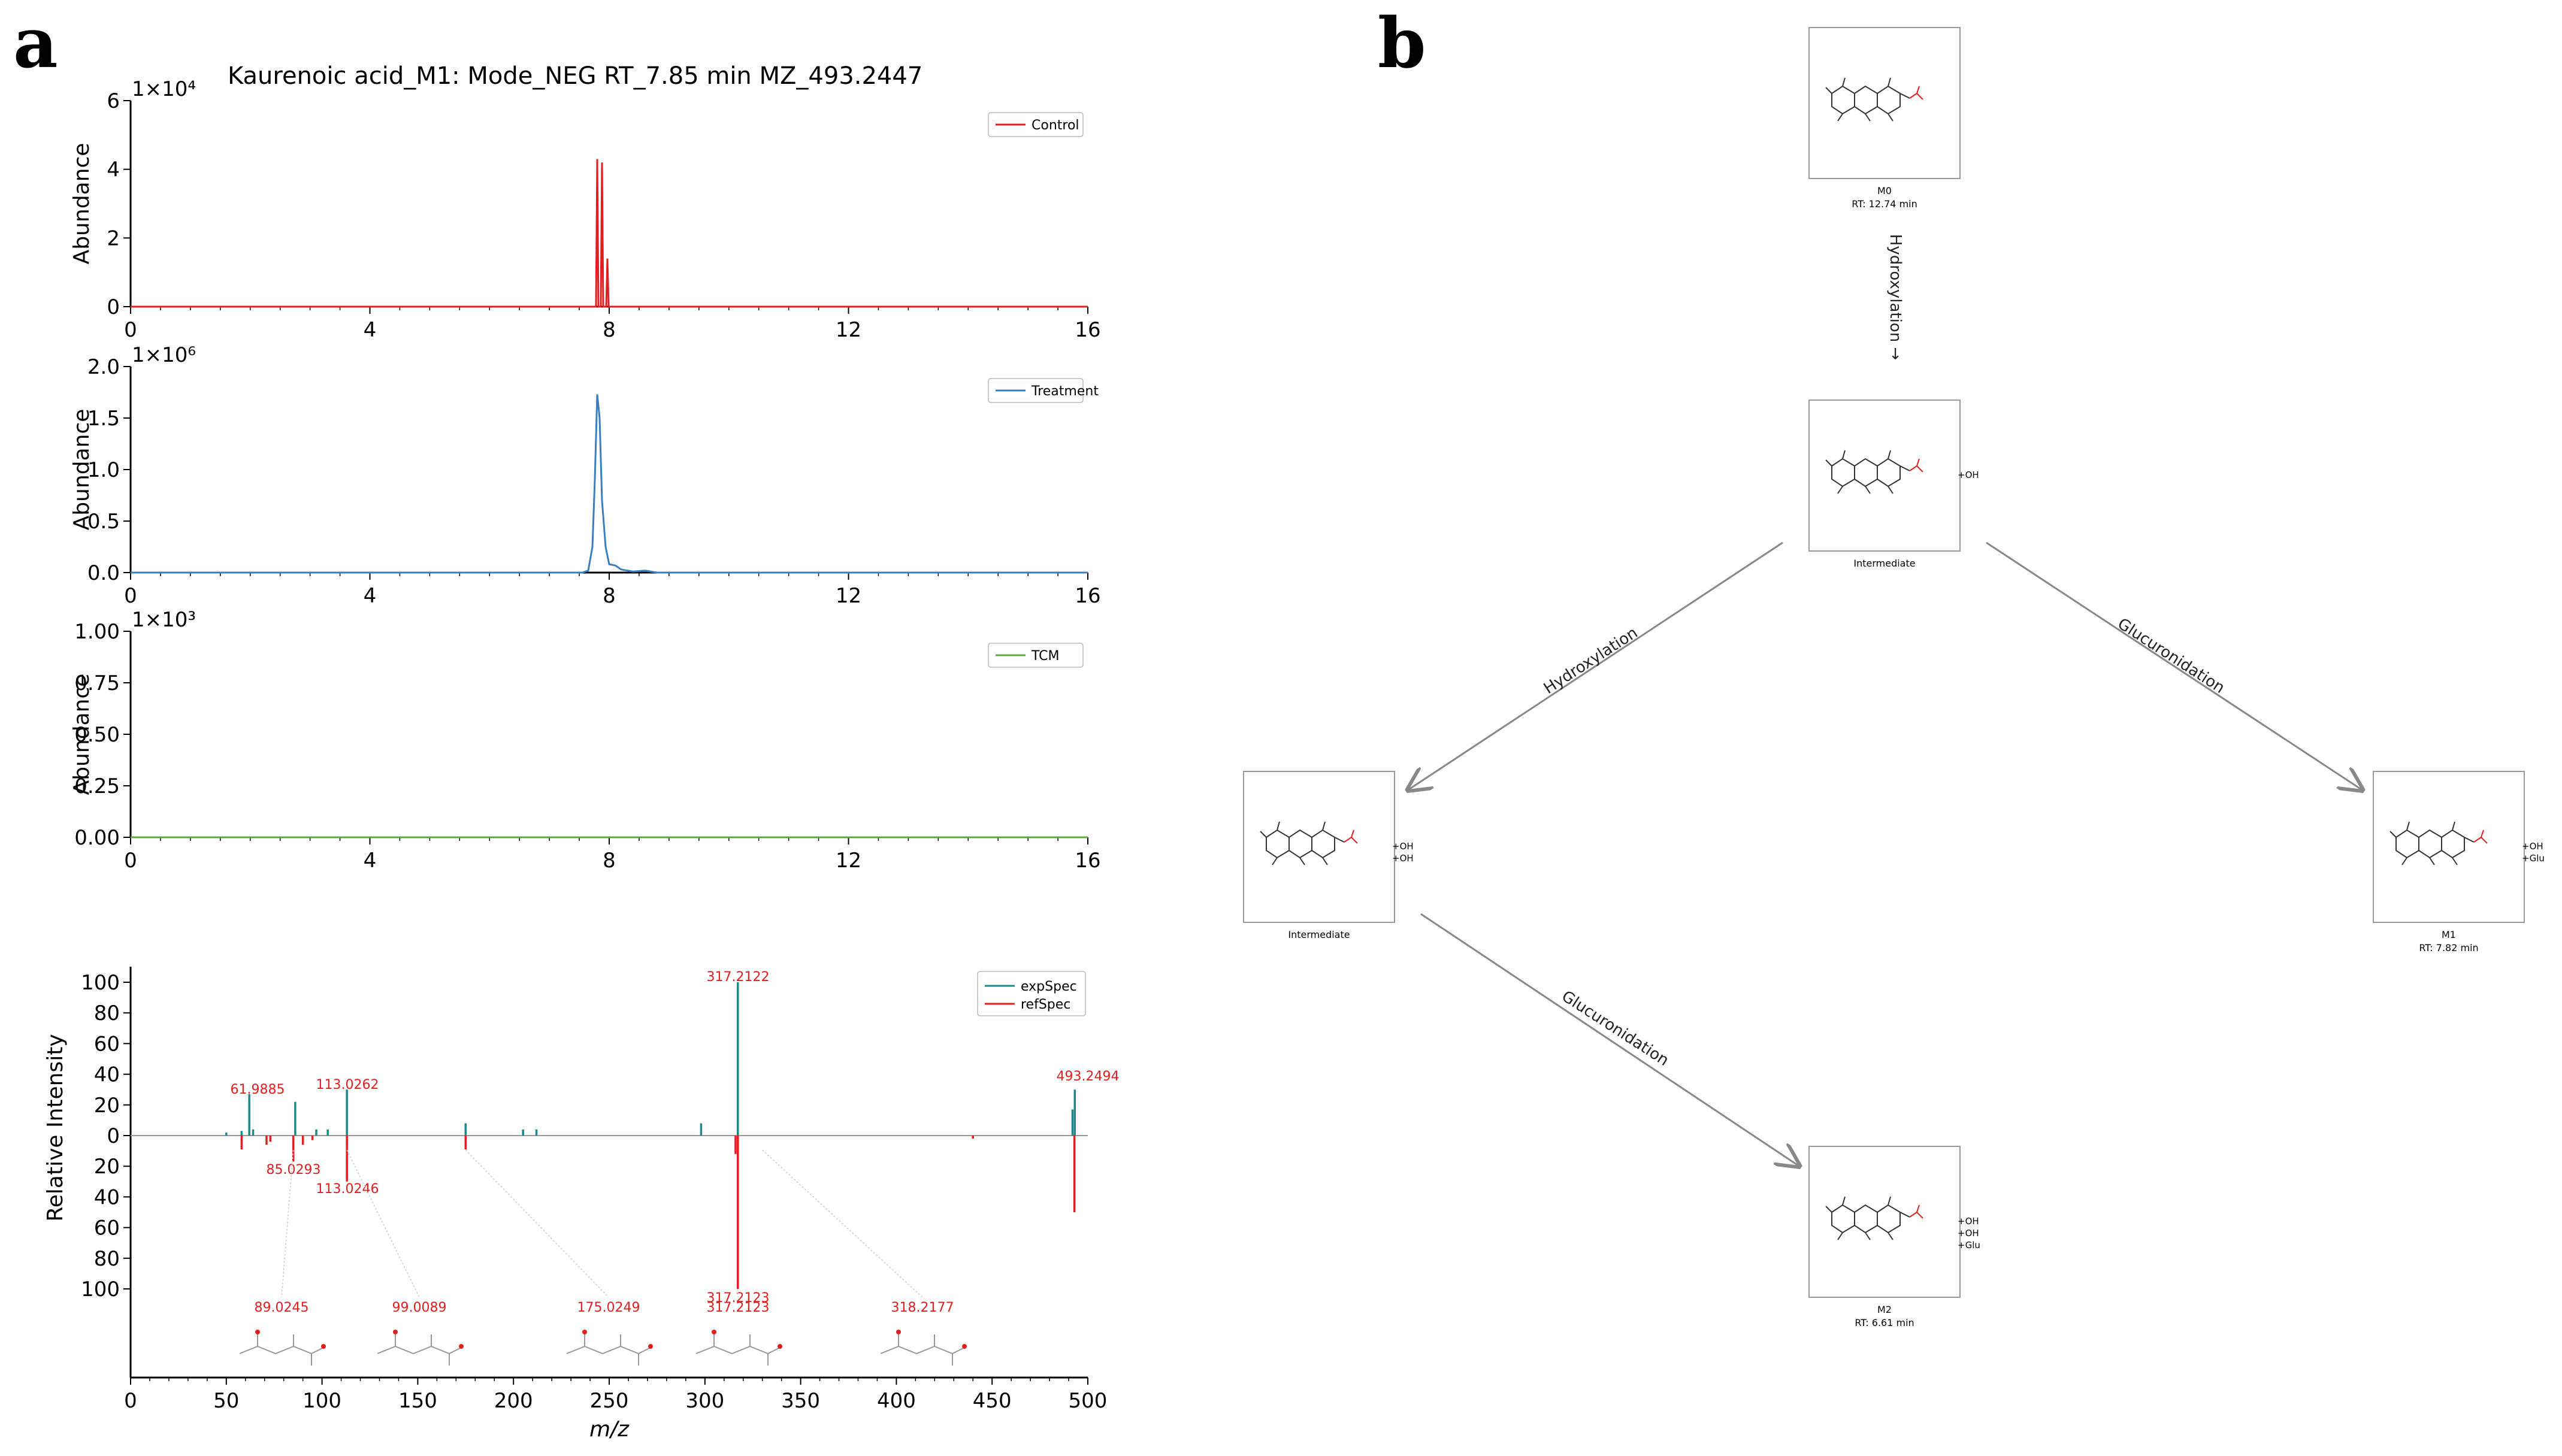 This screenshot has height=1456, width=2562. Describe the element at coordinates (107, 1044) in the screenshot. I see `y-tick-label: 60` at that location.